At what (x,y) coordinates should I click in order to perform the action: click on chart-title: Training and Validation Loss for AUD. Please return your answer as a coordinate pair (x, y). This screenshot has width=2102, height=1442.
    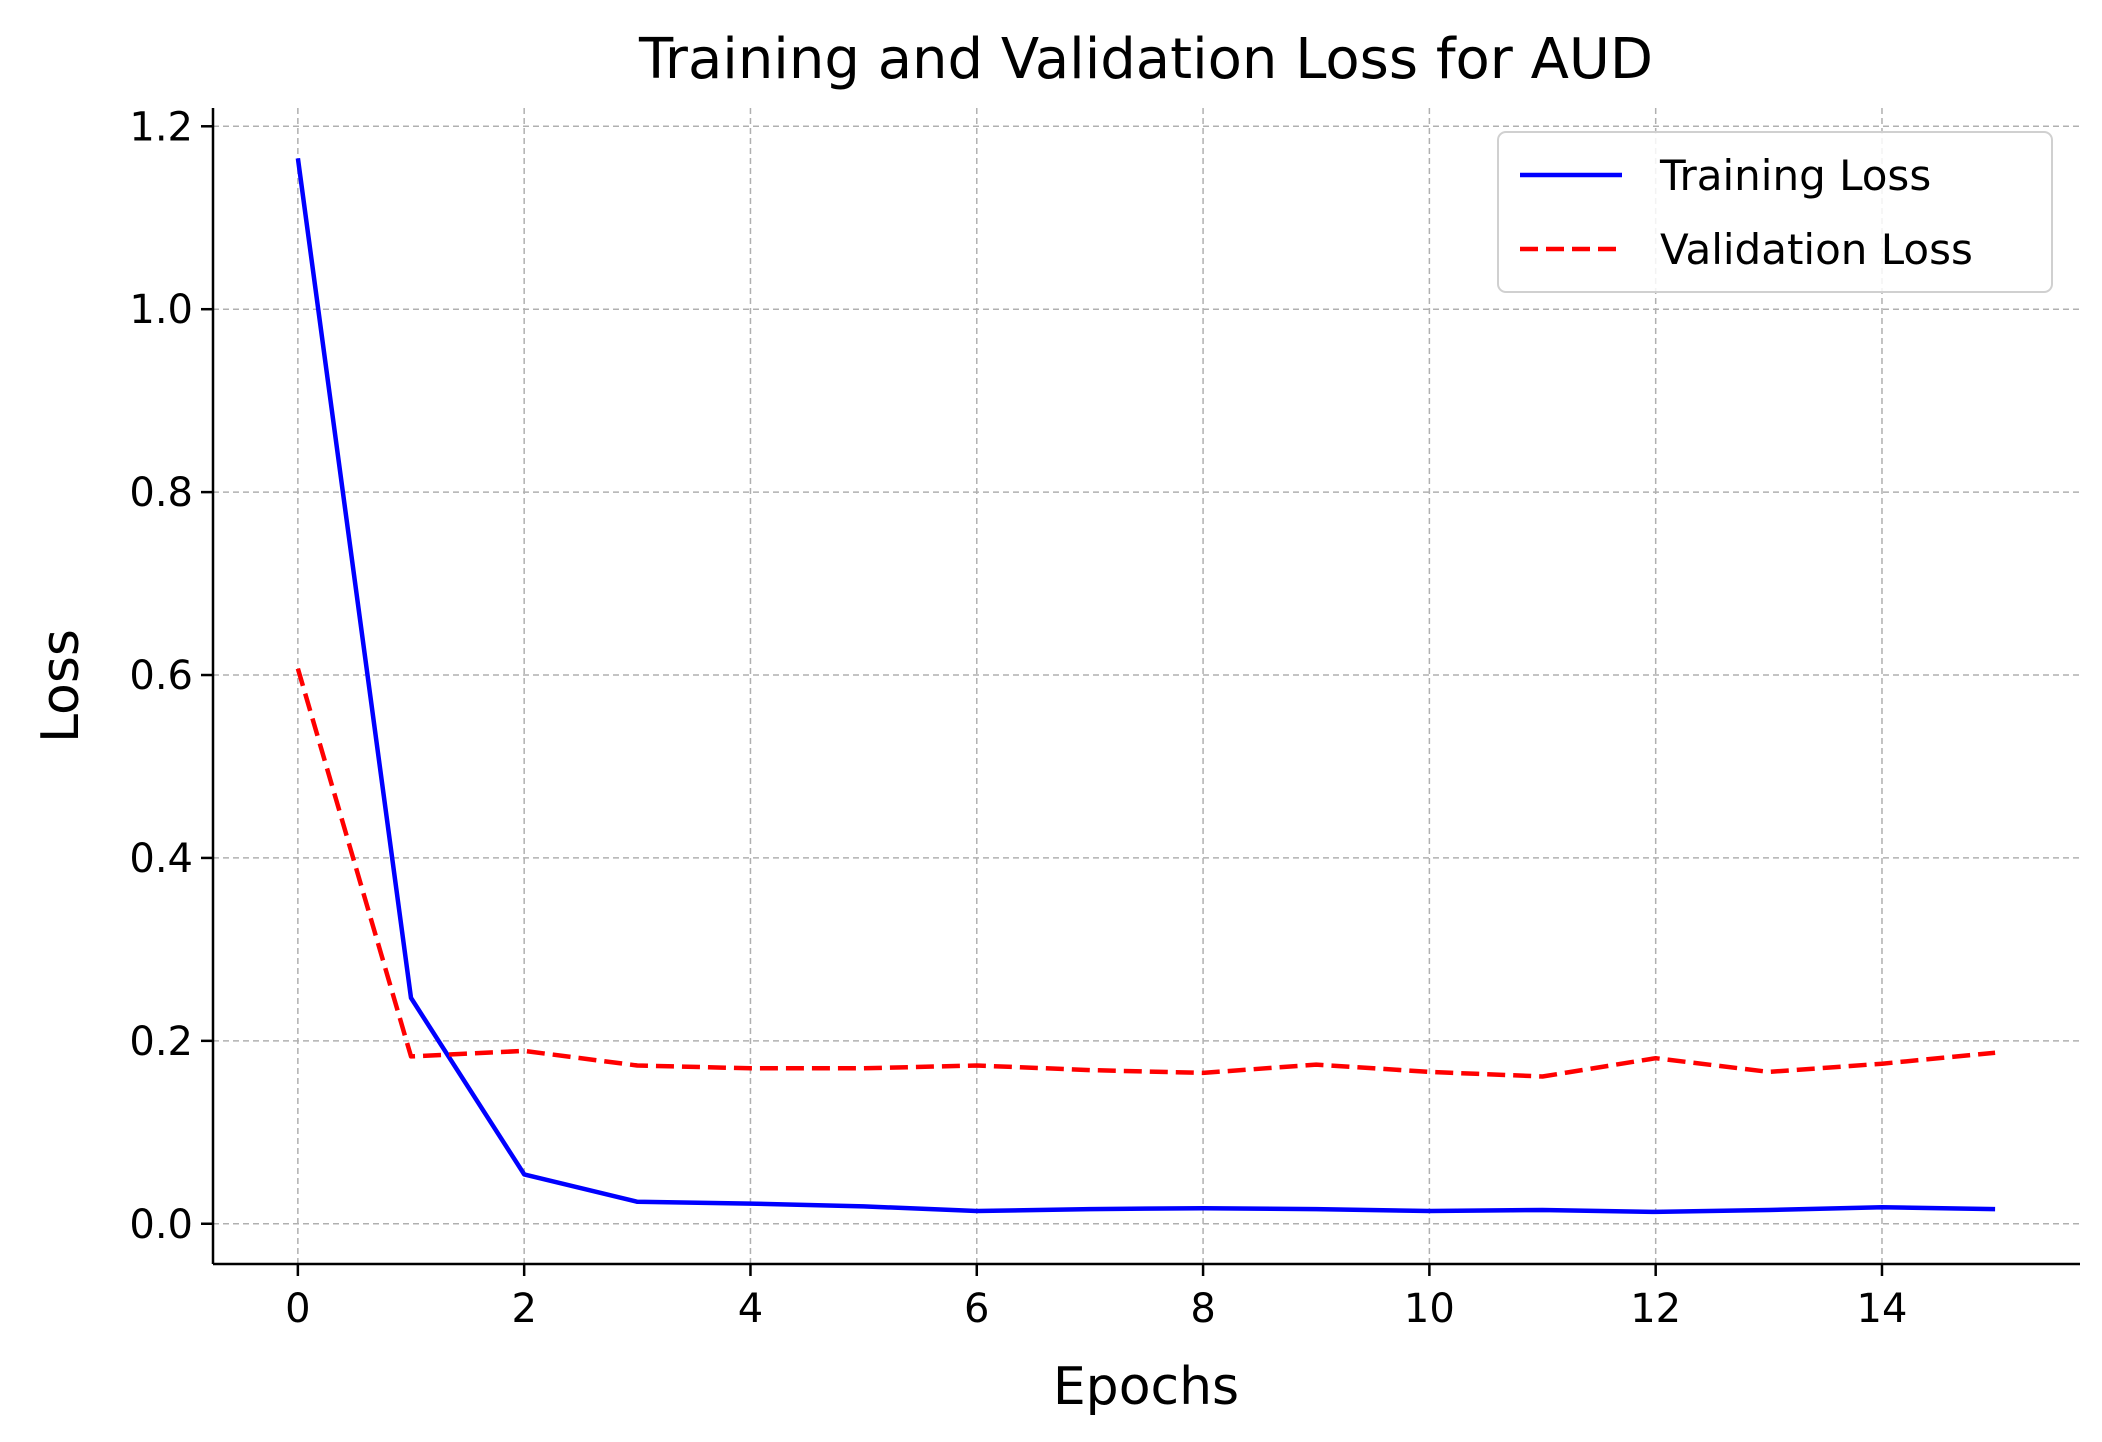
    Looking at the image, I should click on (1145, 59).